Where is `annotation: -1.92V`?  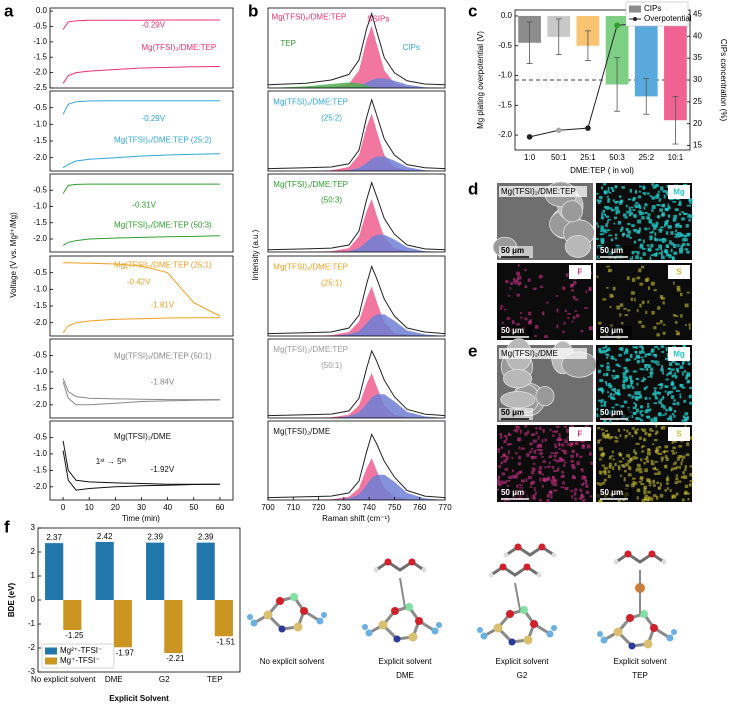
annotation: -1.92V is located at coordinates (163, 469).